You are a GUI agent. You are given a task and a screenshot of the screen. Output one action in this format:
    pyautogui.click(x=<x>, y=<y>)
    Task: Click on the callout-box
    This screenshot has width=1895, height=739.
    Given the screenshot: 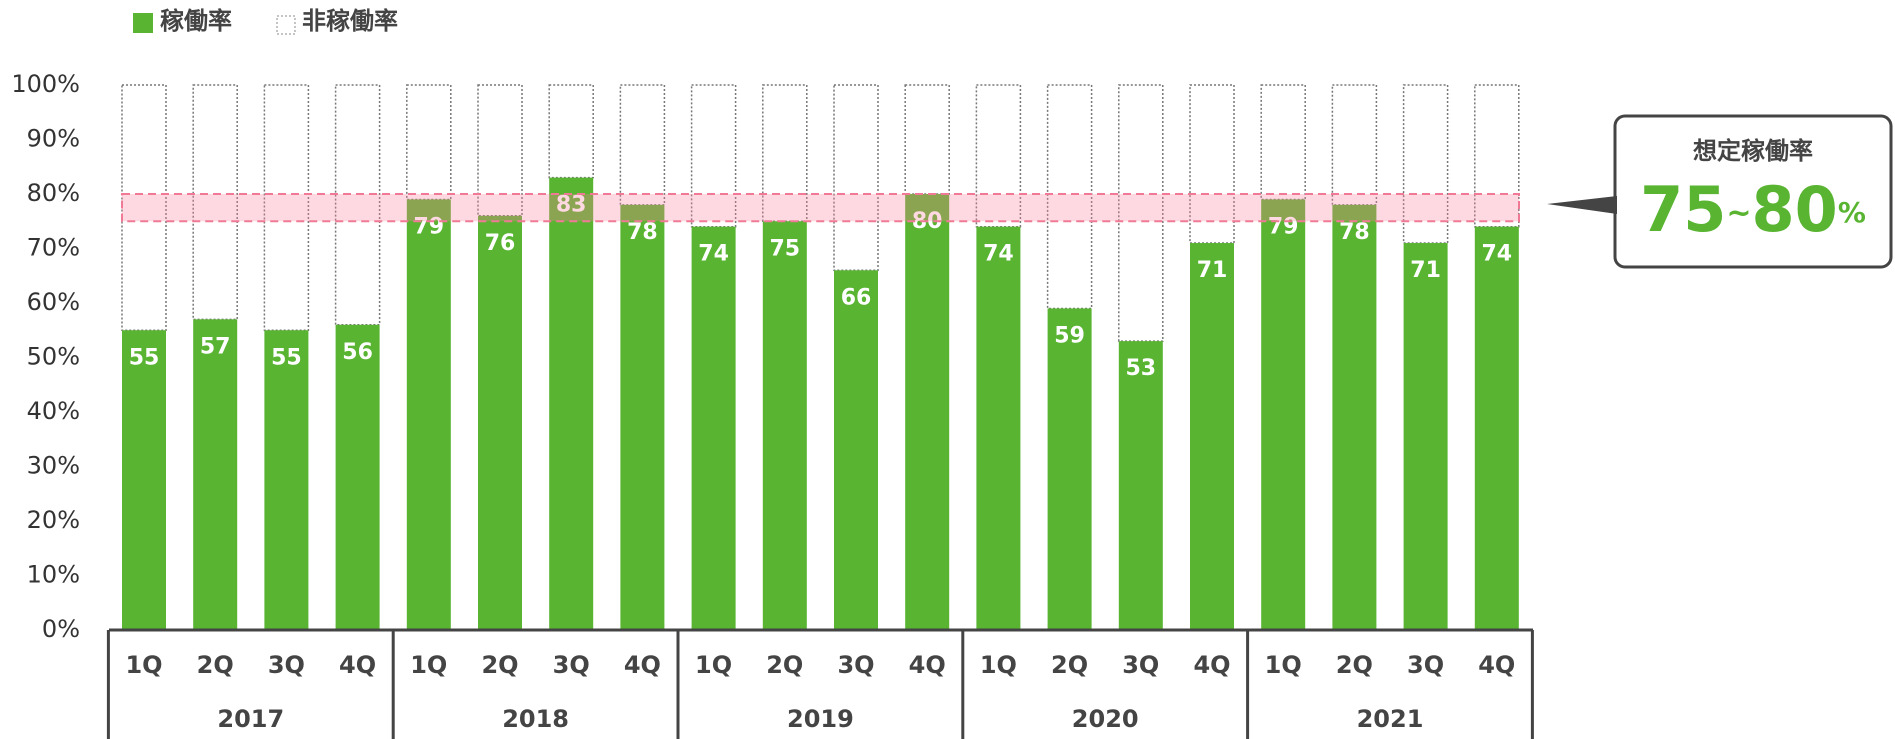 What is the action you would take?
    pyautogui.click(x=1753, y=191)
    